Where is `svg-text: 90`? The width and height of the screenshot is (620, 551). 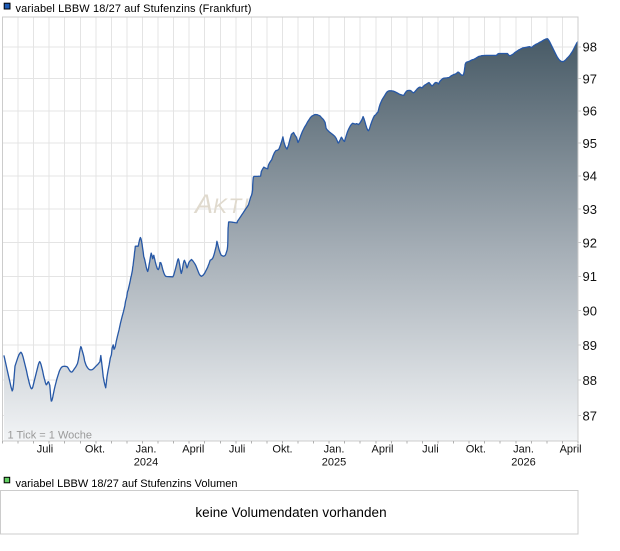 svg-text: 90 is located at coordinates (590, 310).